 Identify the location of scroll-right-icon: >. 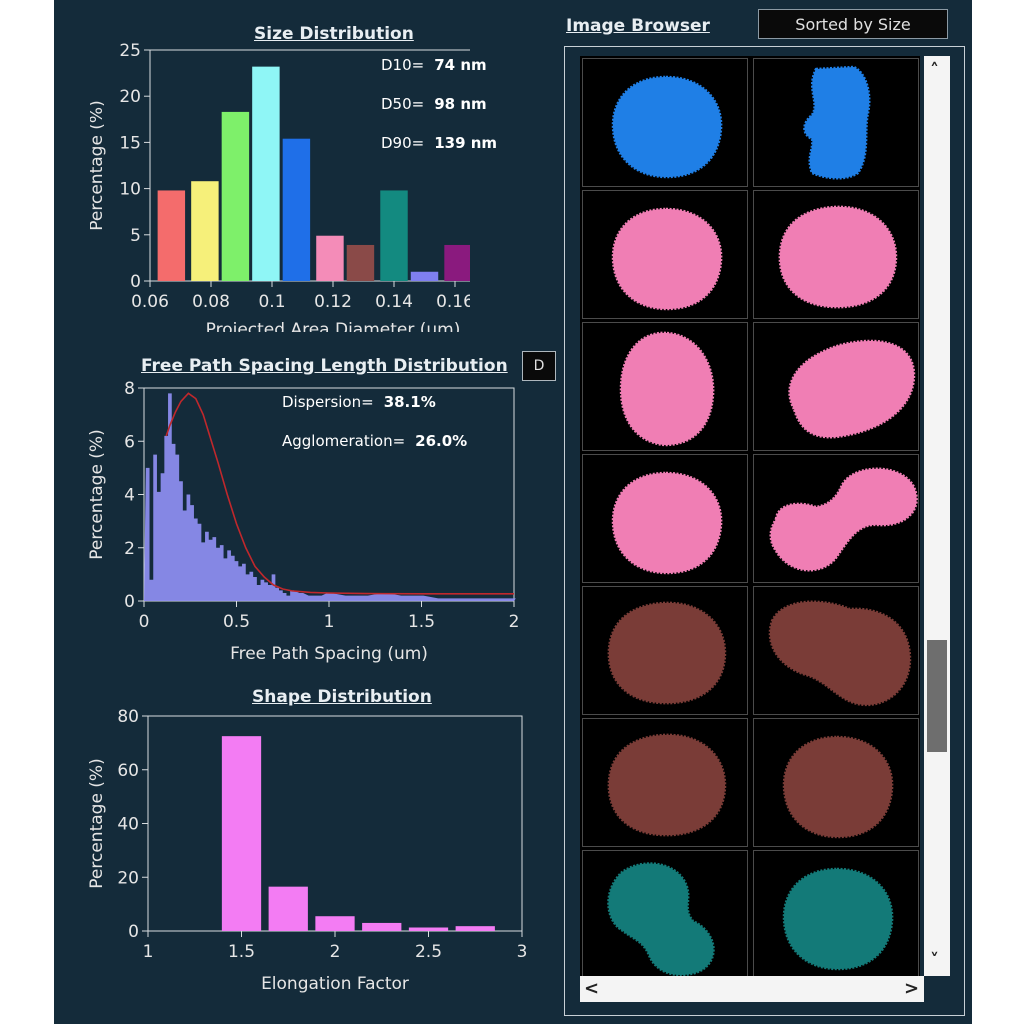
(912, 988).